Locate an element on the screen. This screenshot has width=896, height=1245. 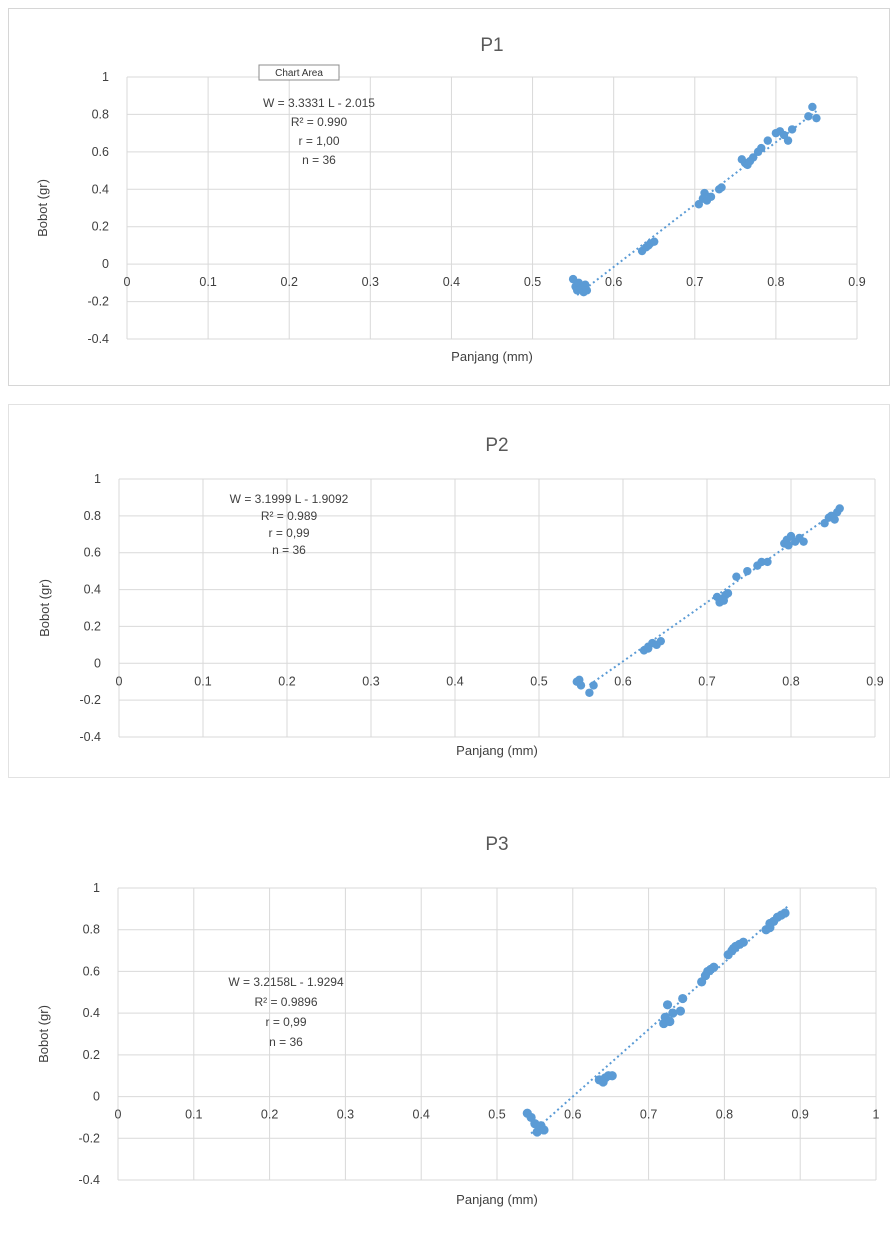
p2-title: P2 is located at coordinates (496, 445).